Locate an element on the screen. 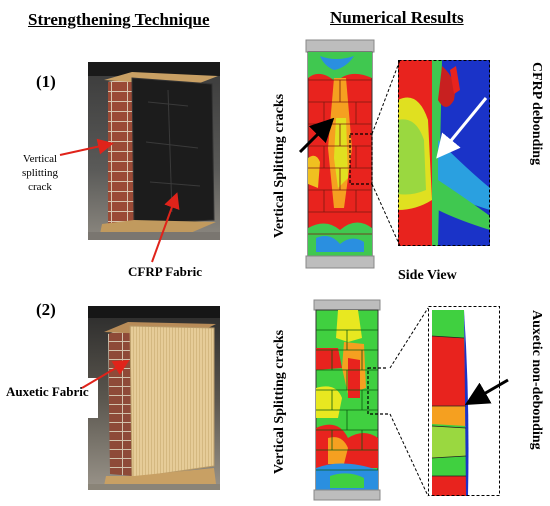 This screenshot has width=550, height=506. header-strengthening-technique: Strengthening Technique is located at coordinates (119, 19).